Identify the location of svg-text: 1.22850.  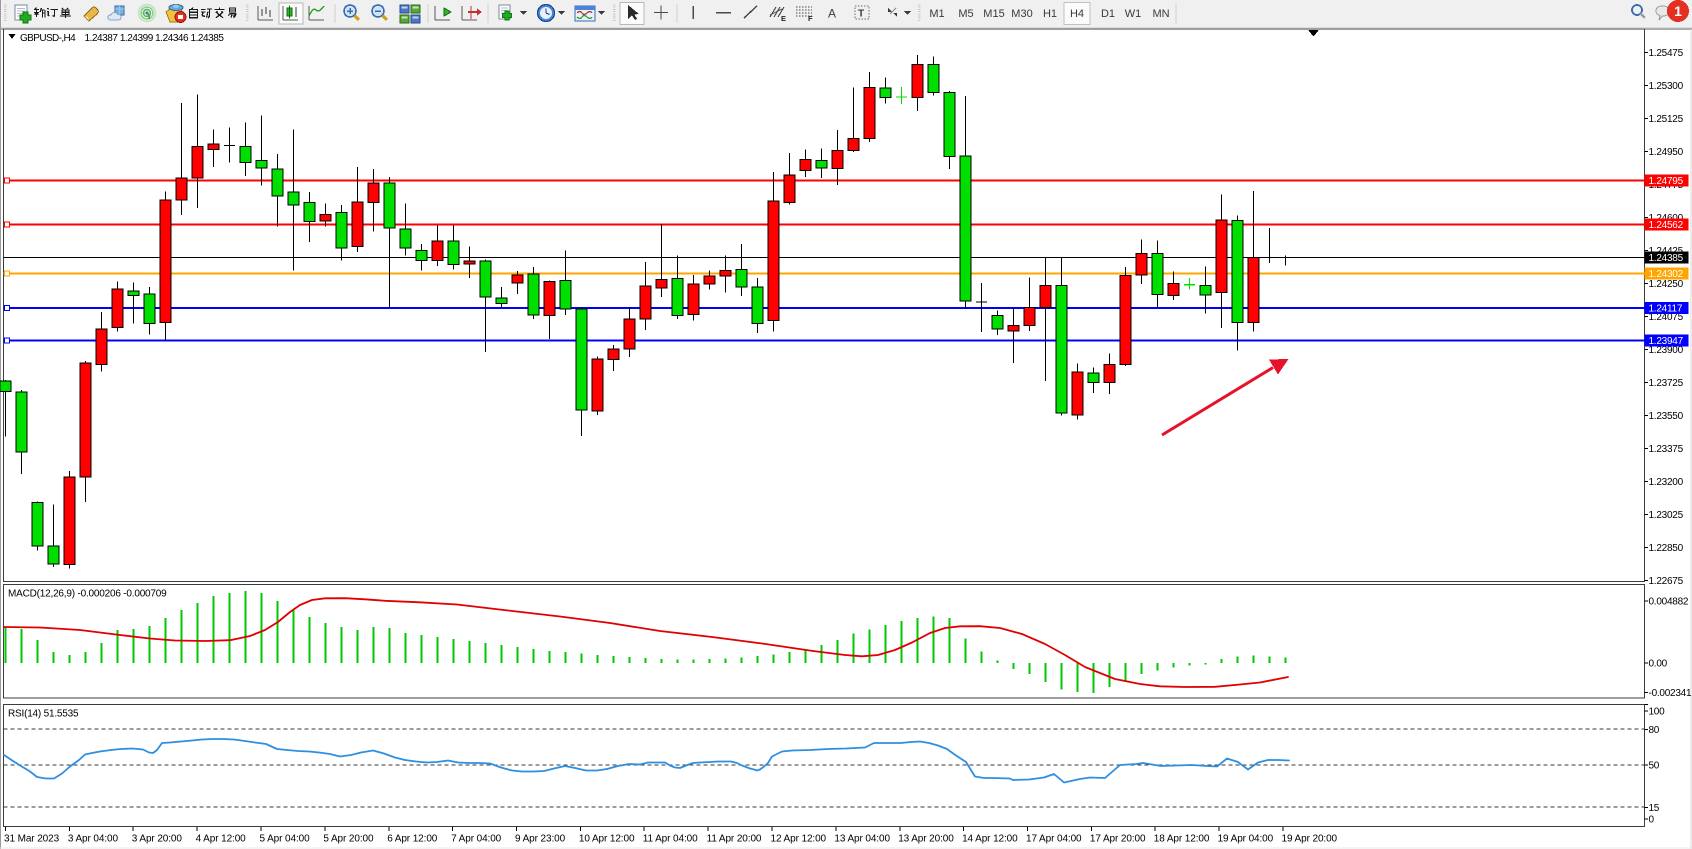
(1666, 548).